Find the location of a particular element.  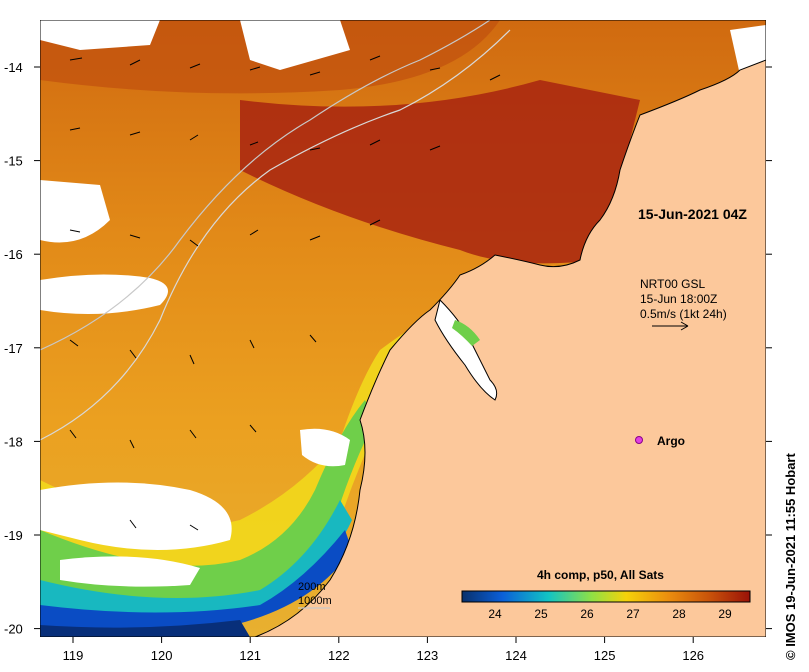

longitude-axis: 119 120 121 122 123 124 125 126 is located at coordinates (383, 650).